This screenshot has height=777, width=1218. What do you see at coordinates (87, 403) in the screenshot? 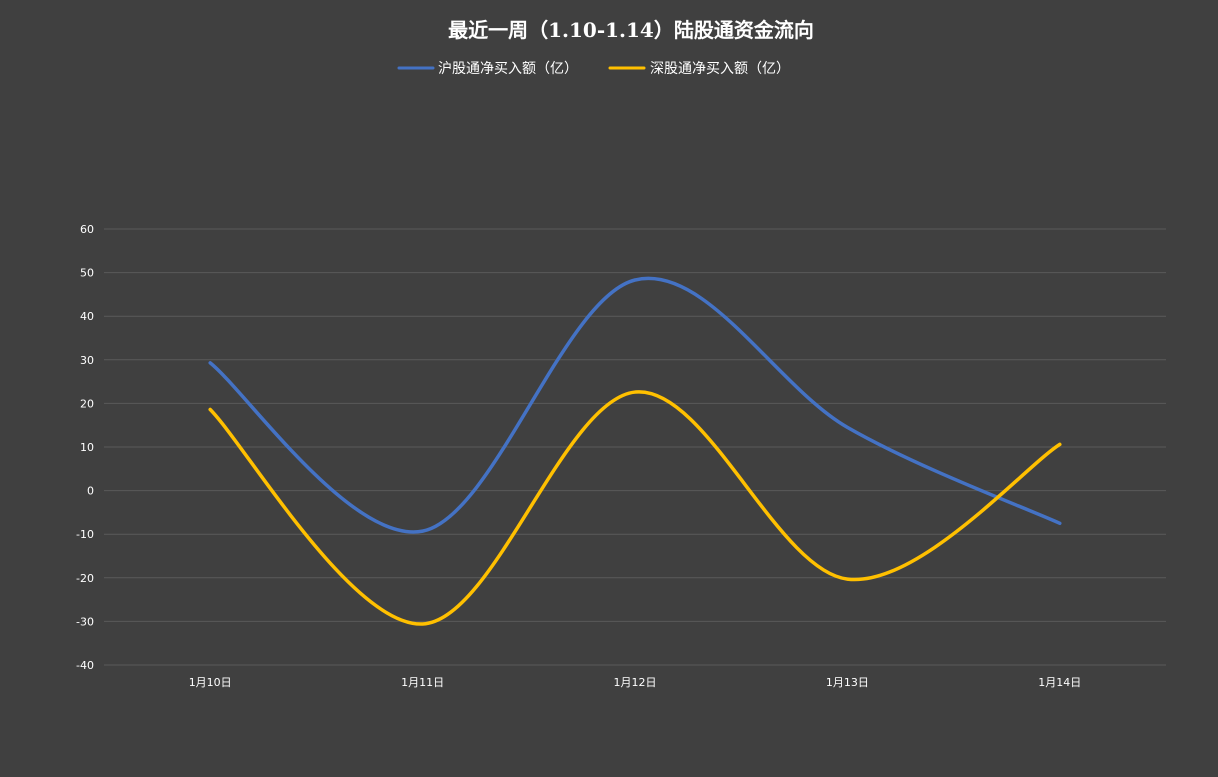
I see `y-tick-label: 20` at bounding box center [87, 403].